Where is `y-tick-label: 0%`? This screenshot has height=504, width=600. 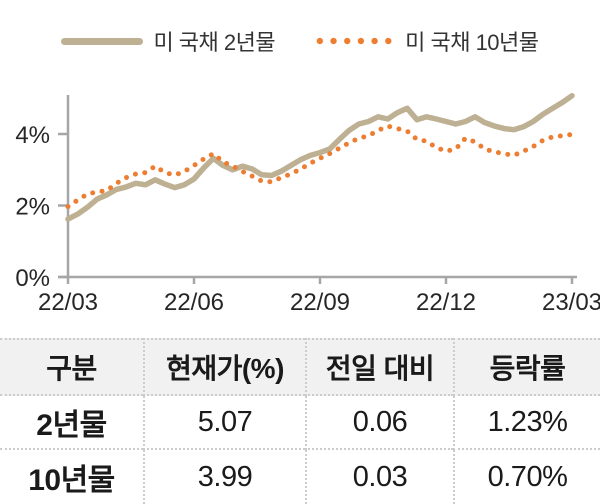 y-tick-label: 0% is located at coordinates (32, 278).